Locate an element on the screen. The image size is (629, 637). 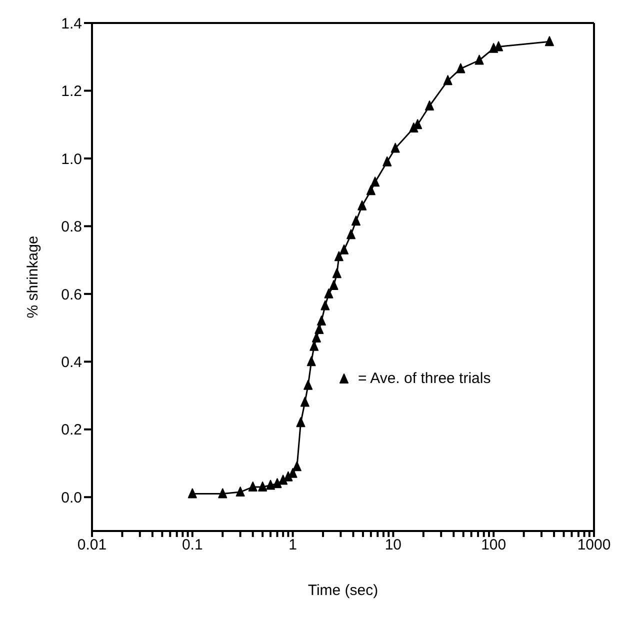
x-tick-label: 0.01 is located at coordinates (92, 545).